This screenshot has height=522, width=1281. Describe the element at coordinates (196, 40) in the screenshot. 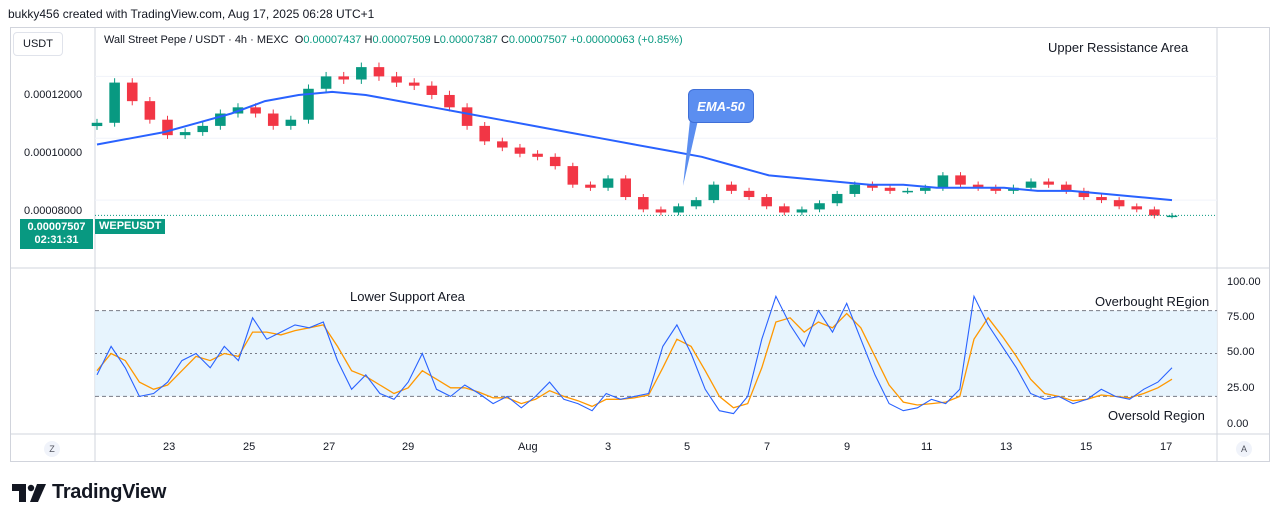

I see `symbol-title: Wall Street Pepe / USDT · 4h · MEXC` at that location.